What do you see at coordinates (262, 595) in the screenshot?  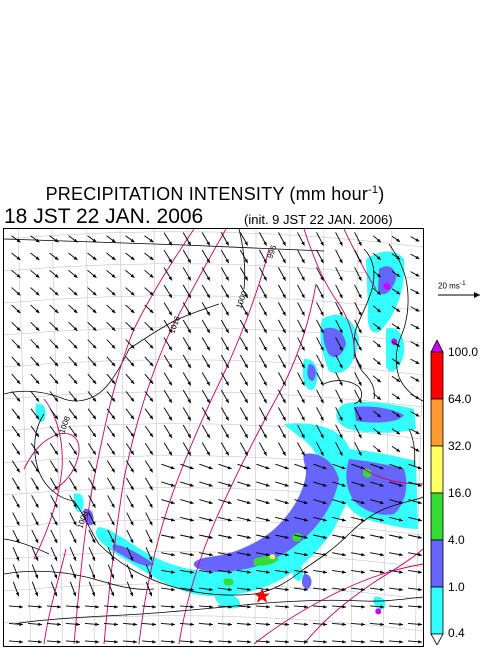 I see `location-marker` at bounding box center [262, 595].